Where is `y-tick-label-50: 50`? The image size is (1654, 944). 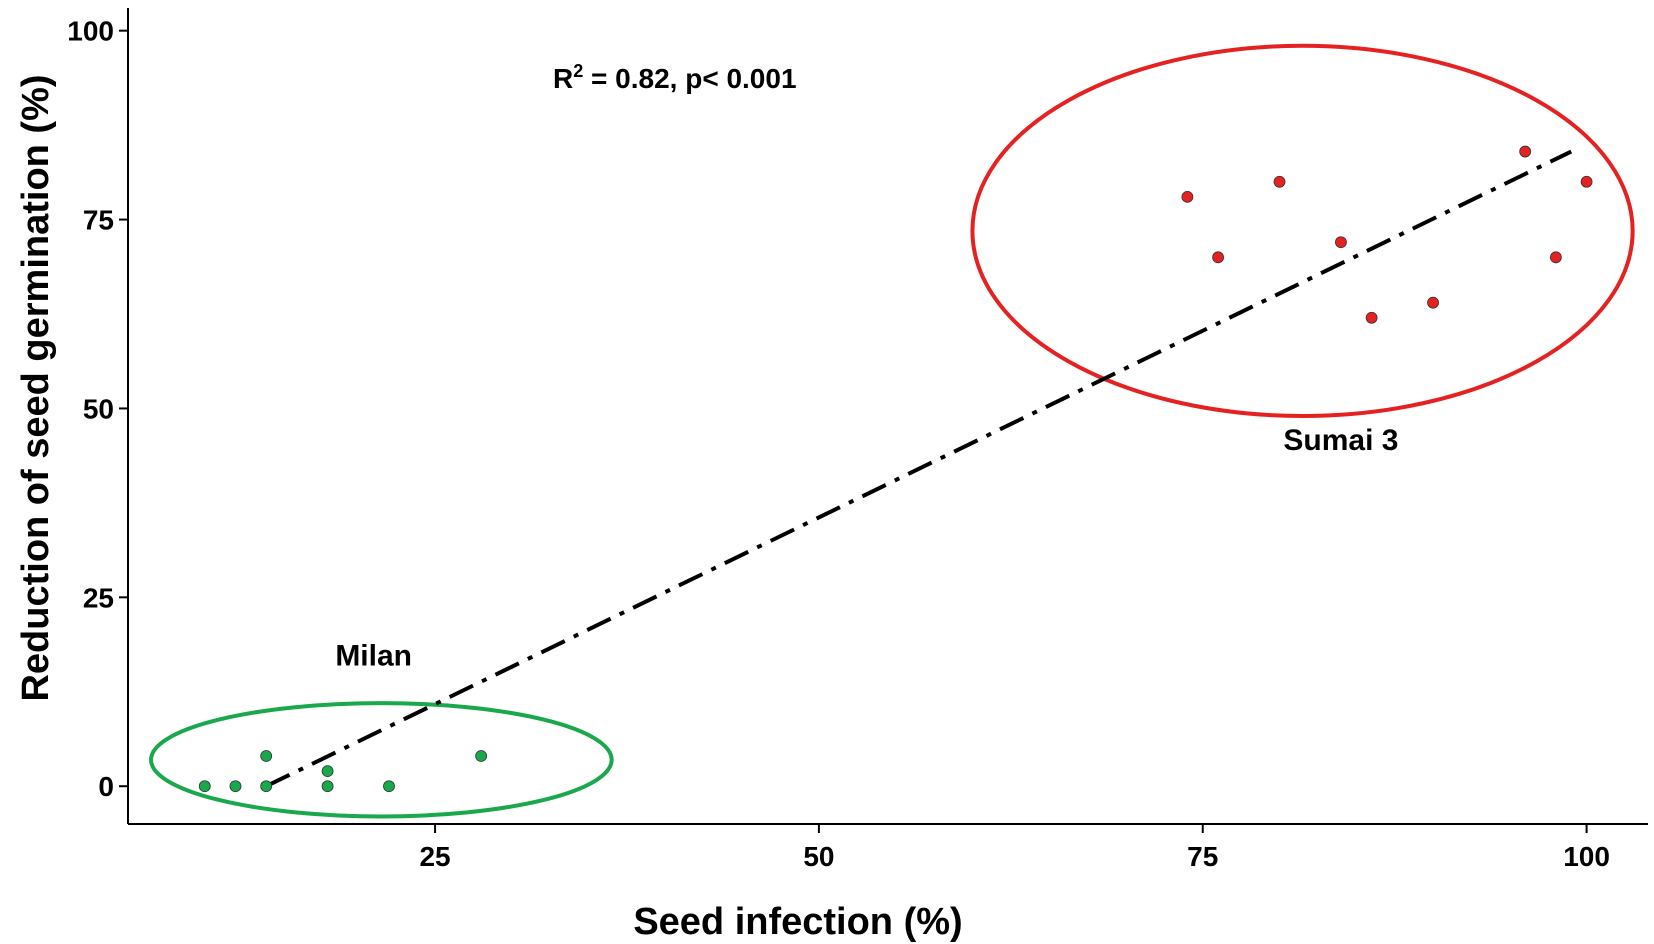 y-tick-label-50: 50 is located at coordinates (98, 408).